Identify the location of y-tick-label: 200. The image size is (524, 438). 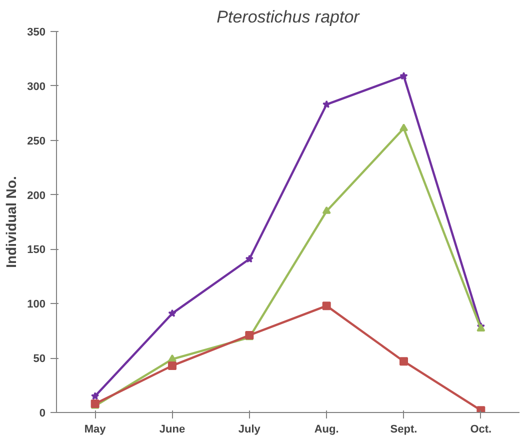
(36, 196).